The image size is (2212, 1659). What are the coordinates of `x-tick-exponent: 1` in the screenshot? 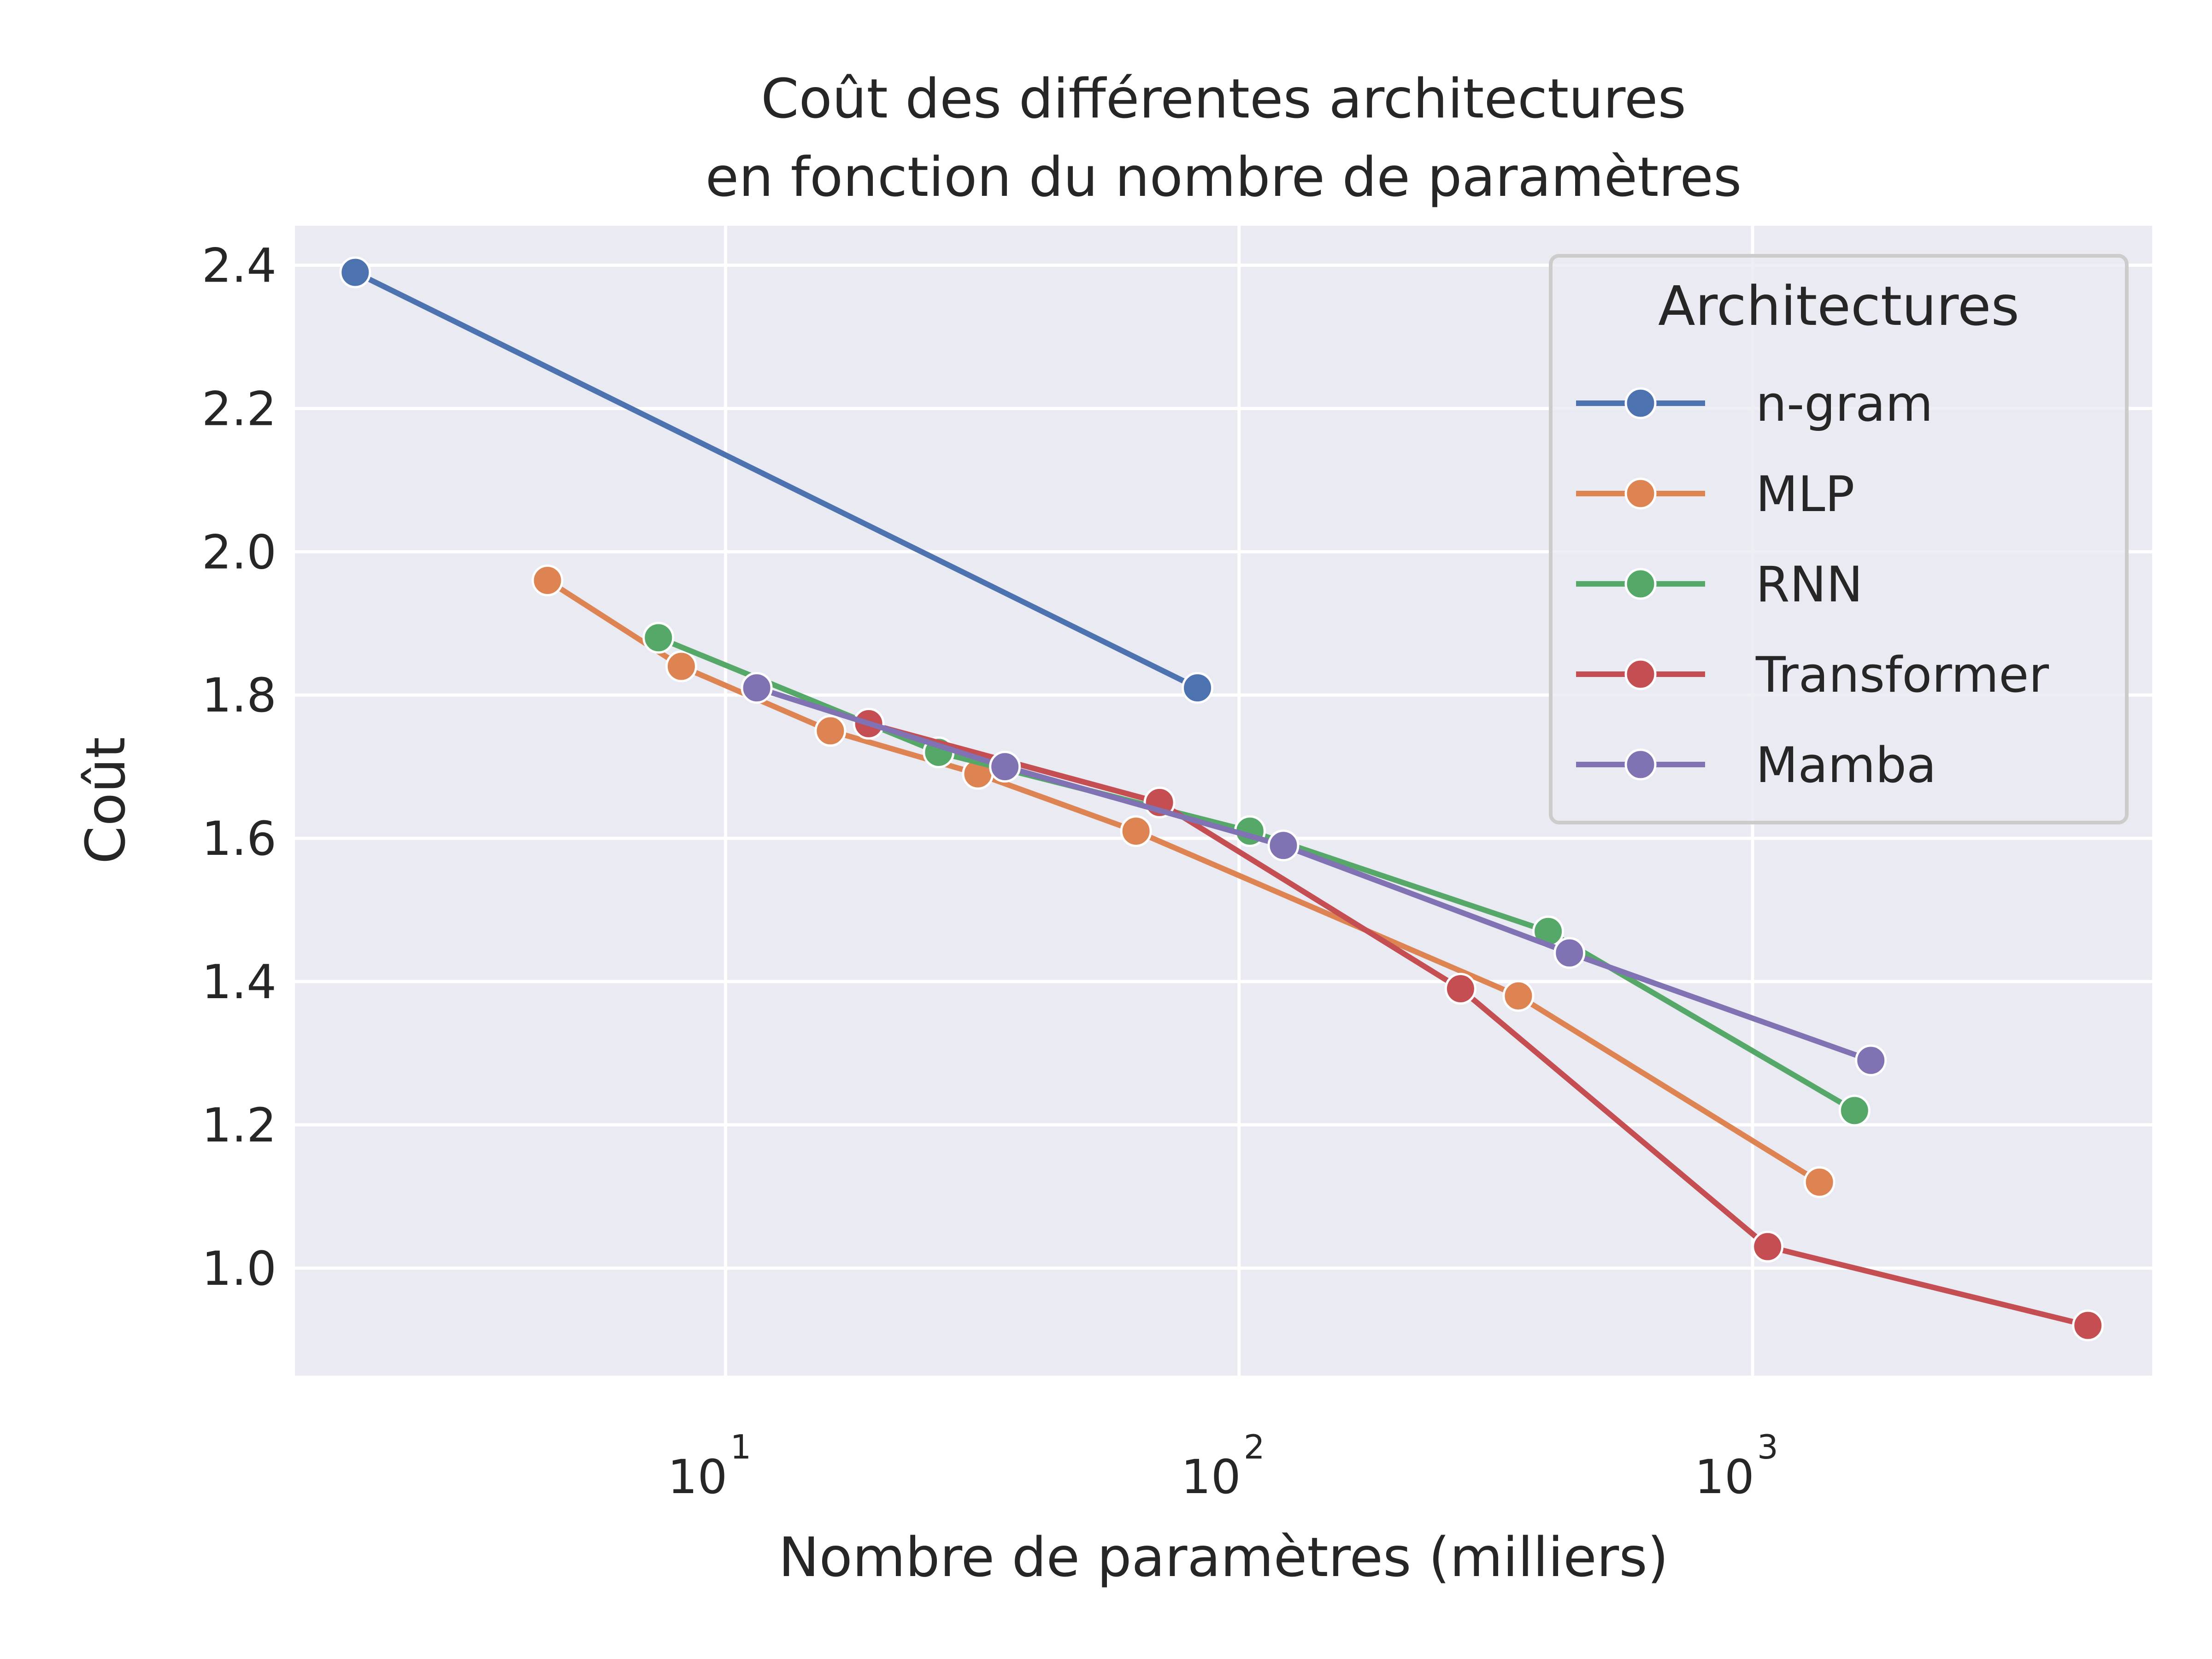 It's located at (740, 1447).